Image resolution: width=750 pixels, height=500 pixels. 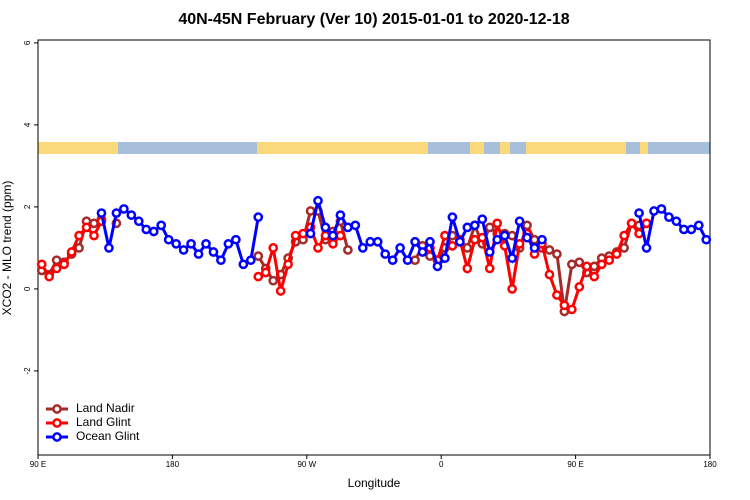 I want to click on x-tick-label: 90 W, so click(x=306, y=464).